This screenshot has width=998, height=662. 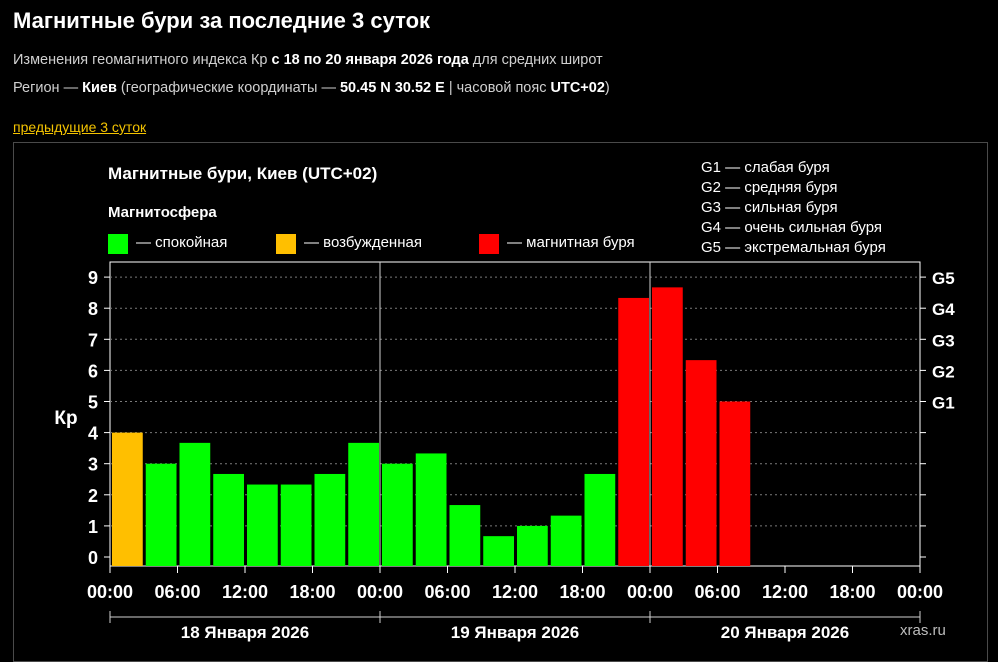 What do you see at coordinates (769, 207) in the screenshot?
I see `g3-legend: G3 — сильная буря` at bounding box center [769, 207].